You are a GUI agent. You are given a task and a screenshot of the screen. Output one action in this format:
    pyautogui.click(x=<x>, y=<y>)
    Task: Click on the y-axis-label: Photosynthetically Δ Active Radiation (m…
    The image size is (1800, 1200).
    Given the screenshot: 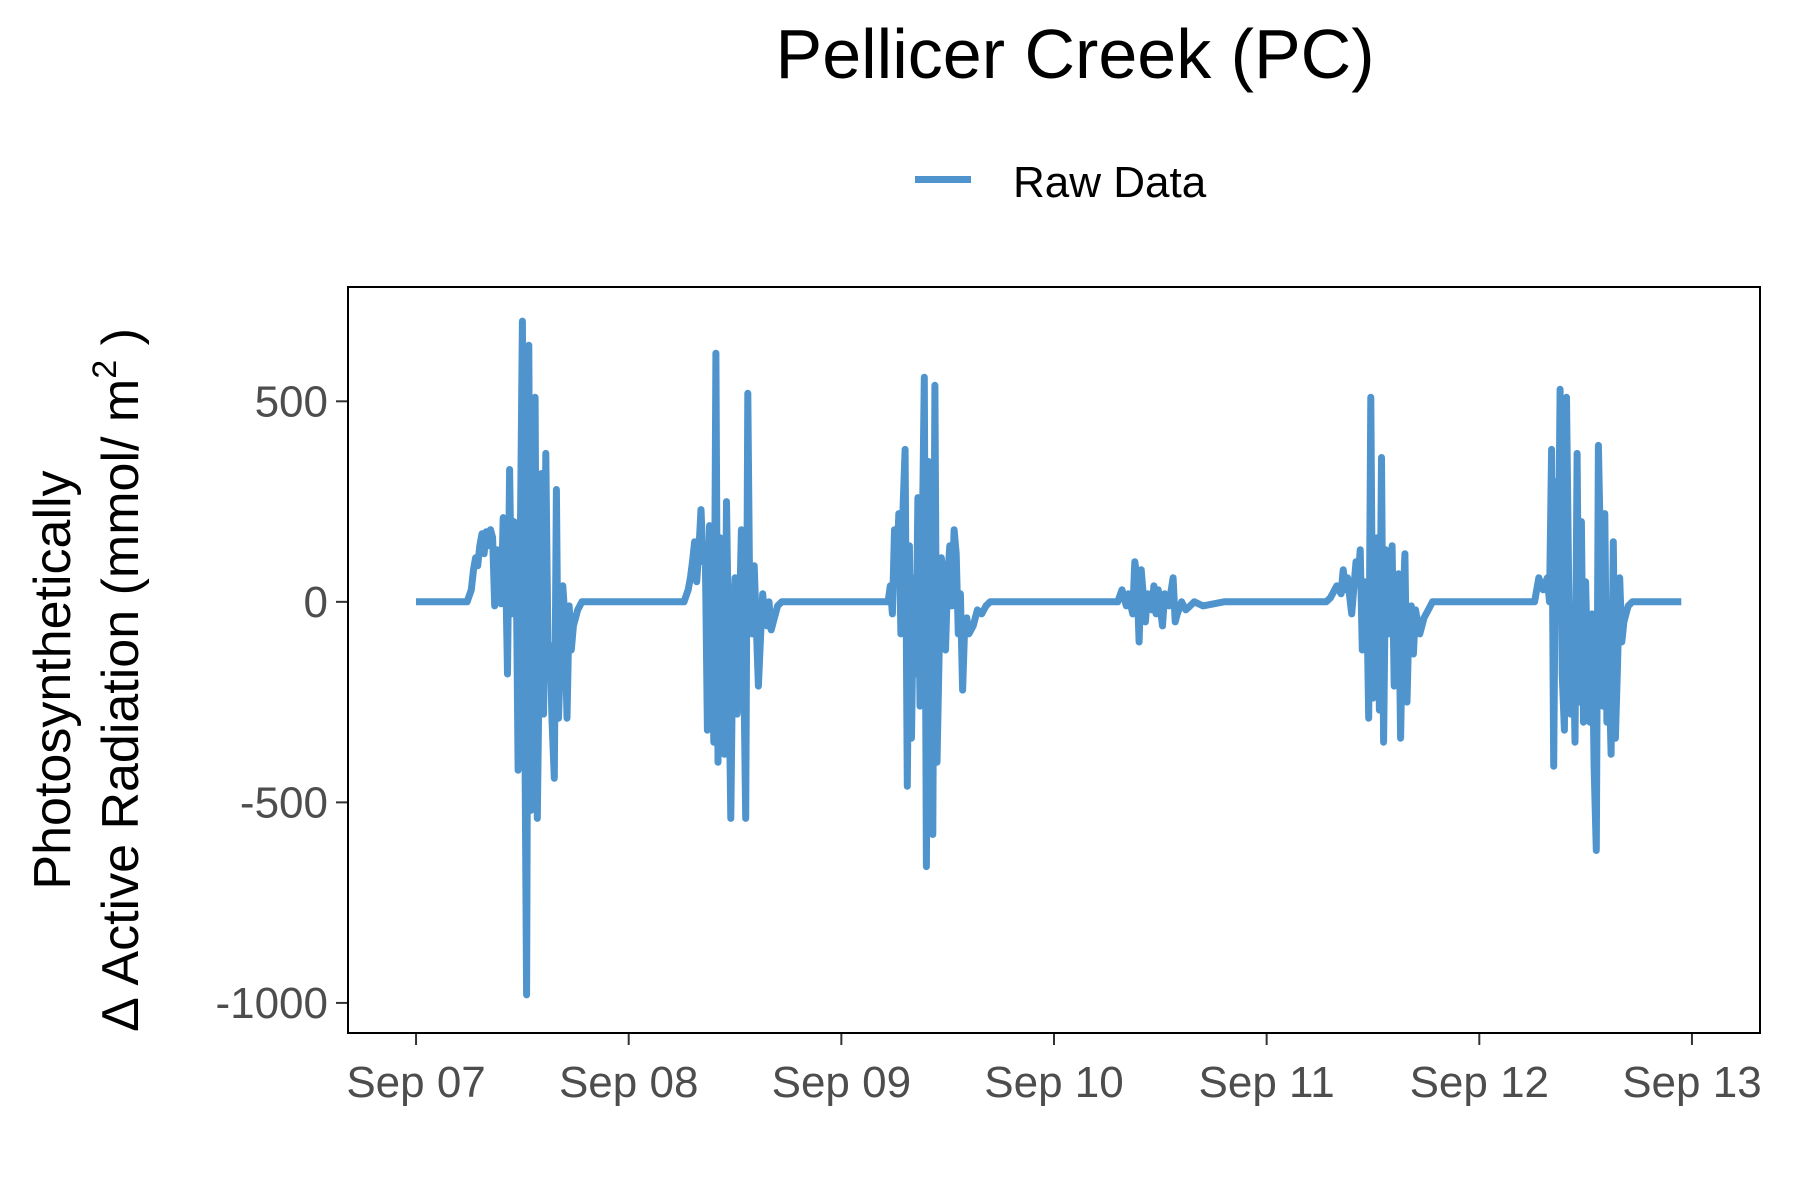 What is the action you would take?
    pyautogui.click(x=87, y=680)
    